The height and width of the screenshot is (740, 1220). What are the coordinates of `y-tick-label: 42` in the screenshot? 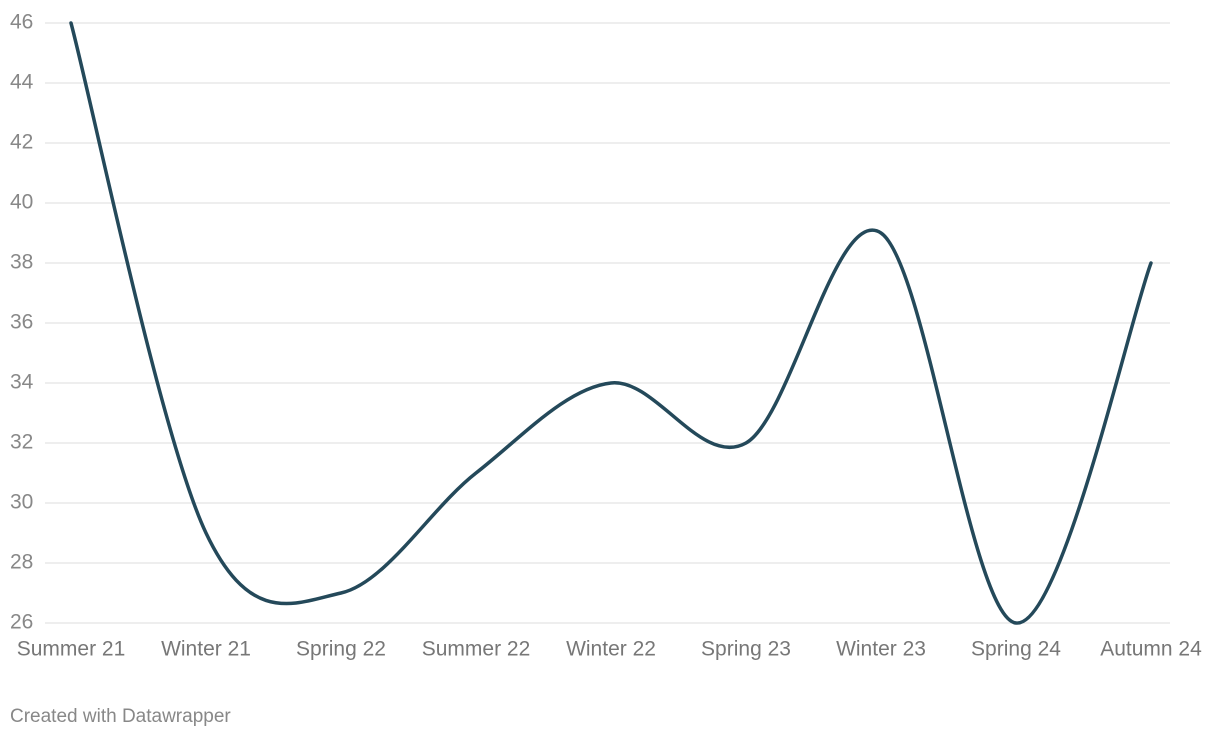 It's located at (21, 142).